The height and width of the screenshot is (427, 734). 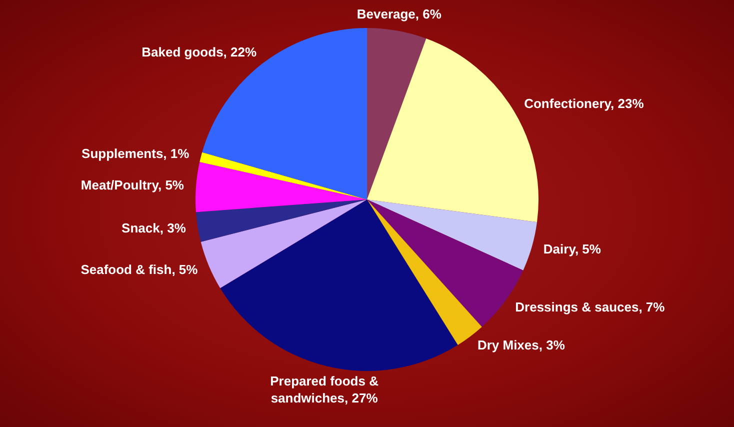 I want to click on slice-label: Dairy, 5%, so click(x=572, y=249).